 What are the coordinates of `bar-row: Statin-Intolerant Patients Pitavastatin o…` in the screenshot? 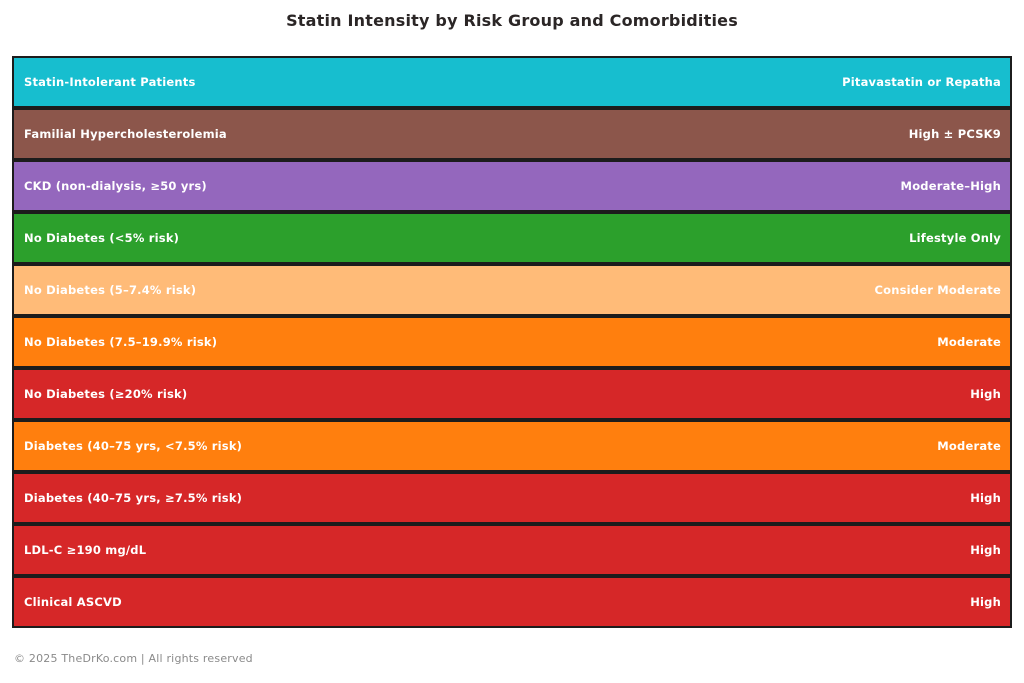 It's located at (512, 82).